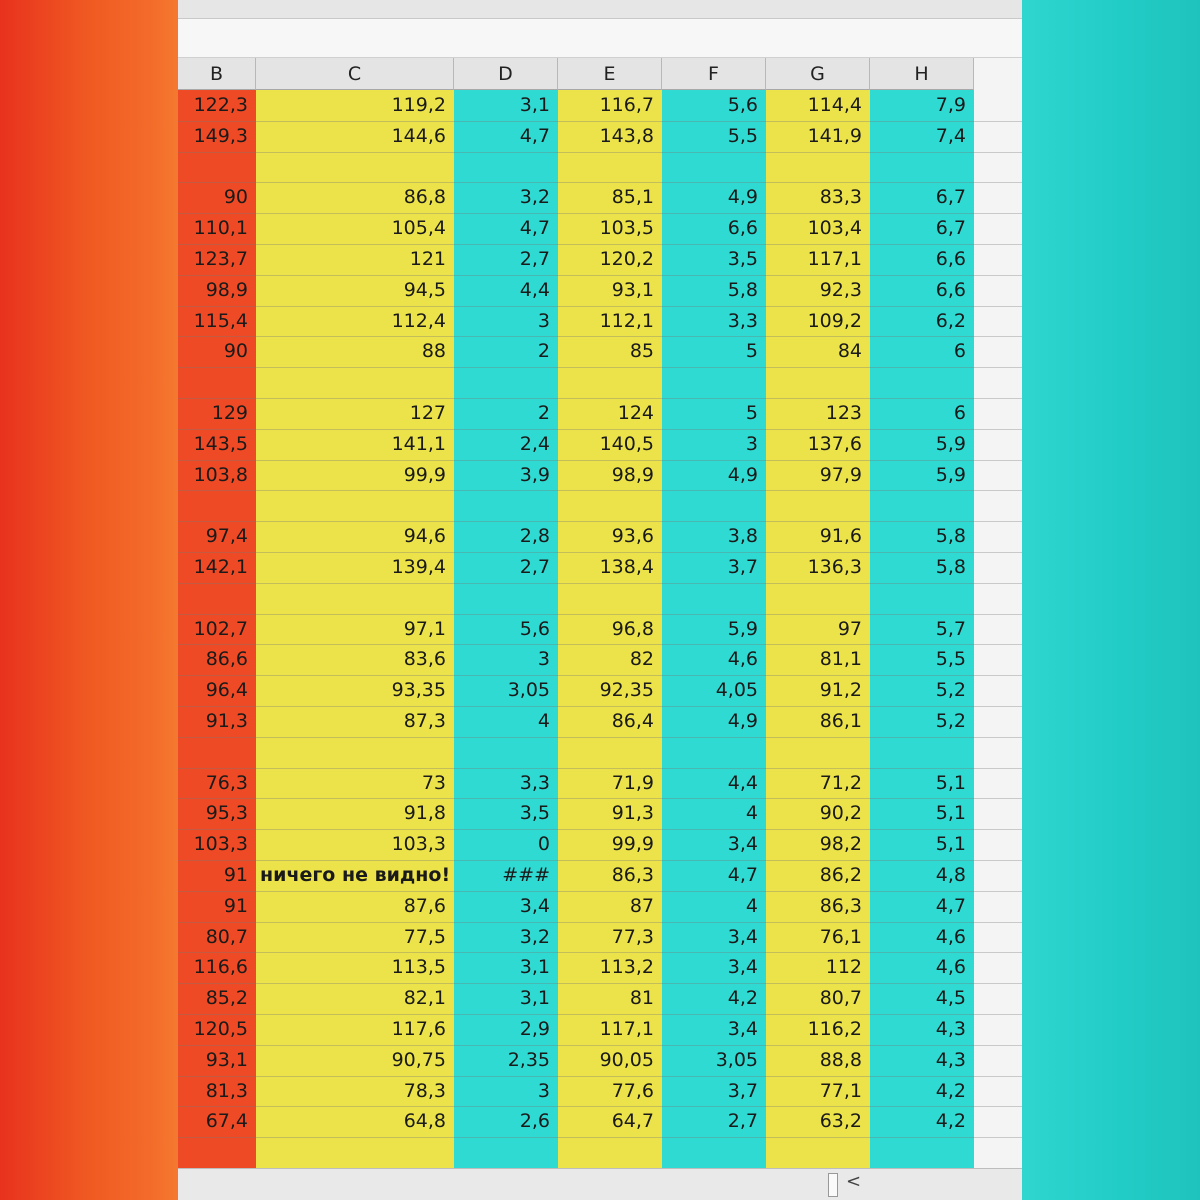  What do you see at coordinates (424, 536) in the screenshot?
I see `cell-c: 94,6` at bounding box center [424, 536].